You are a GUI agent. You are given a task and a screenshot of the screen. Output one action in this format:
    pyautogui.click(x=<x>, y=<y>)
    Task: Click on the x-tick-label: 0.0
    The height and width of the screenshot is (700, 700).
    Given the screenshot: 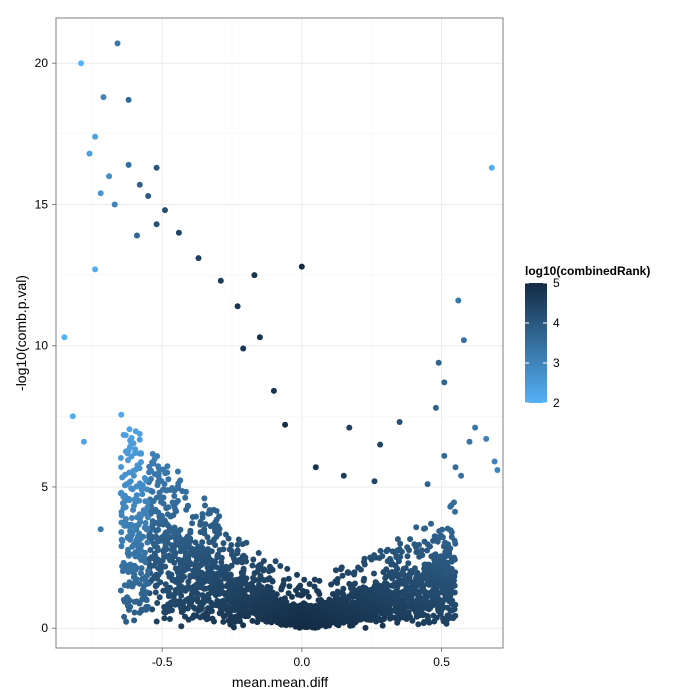 What is the action you would take?
    pyautogui.click(x=302, y=662)
    